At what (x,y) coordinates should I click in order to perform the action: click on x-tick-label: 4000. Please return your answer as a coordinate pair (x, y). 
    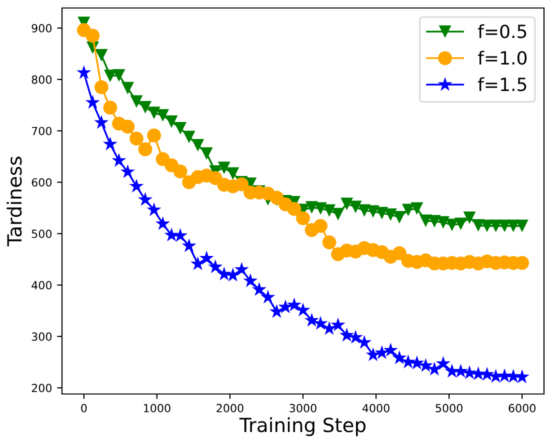
    Looking at the image, I should click on (376, 408).